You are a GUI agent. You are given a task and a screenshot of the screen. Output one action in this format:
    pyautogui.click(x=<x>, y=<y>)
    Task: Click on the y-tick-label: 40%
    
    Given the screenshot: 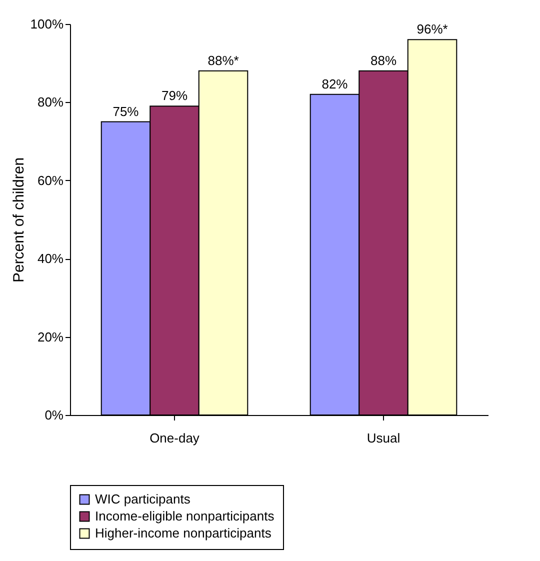 What is the action you would take?
    pyautogui.click(x=50, y=258)
    